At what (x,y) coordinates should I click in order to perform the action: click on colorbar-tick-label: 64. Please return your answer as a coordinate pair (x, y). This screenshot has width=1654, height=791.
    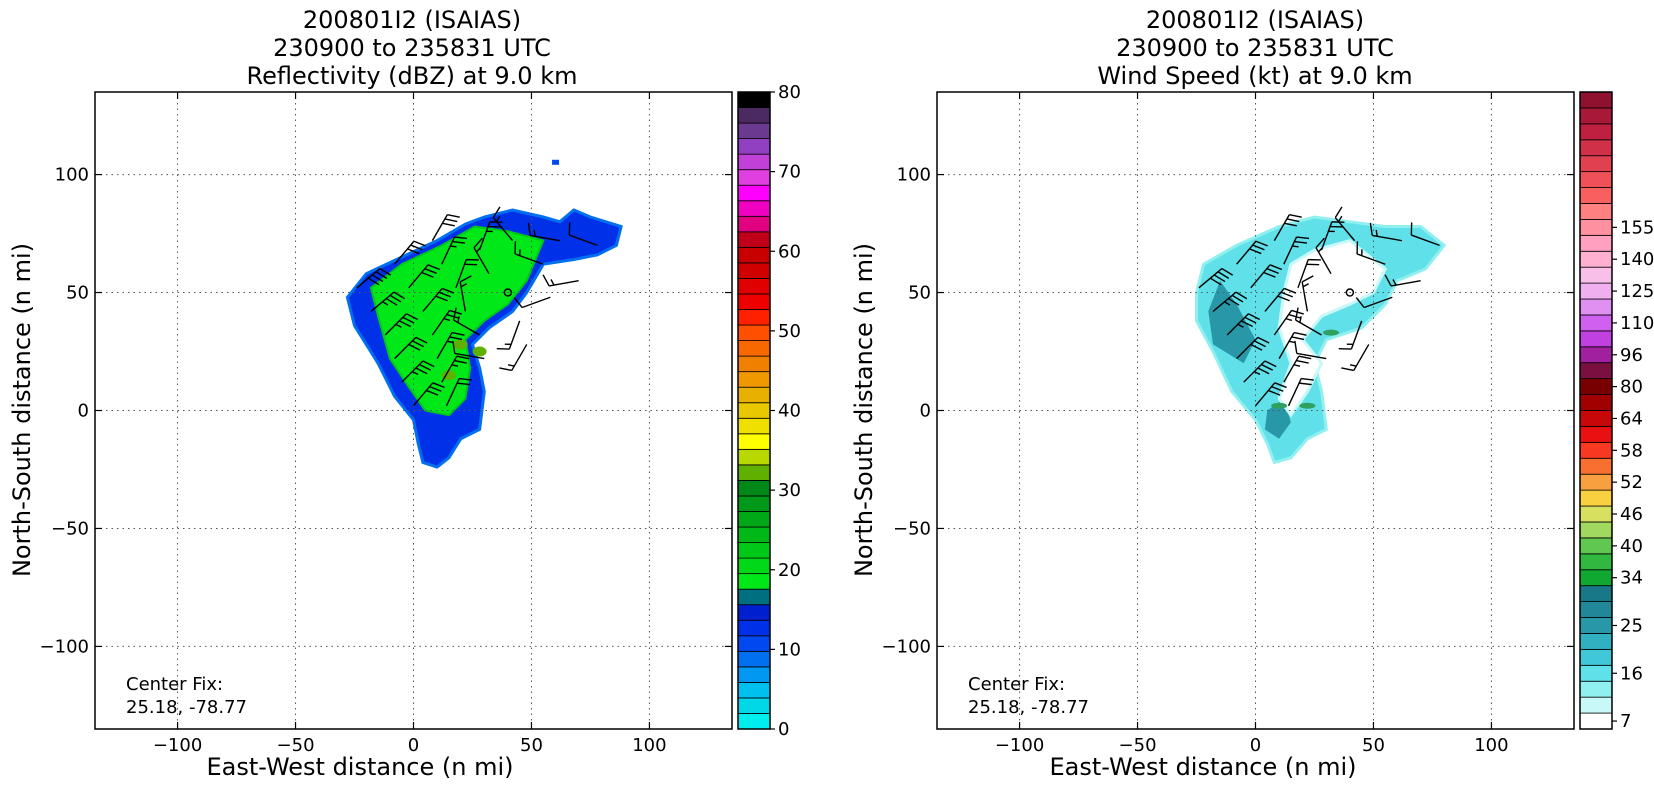
    Looking at the image, I should click on (1631, 418).